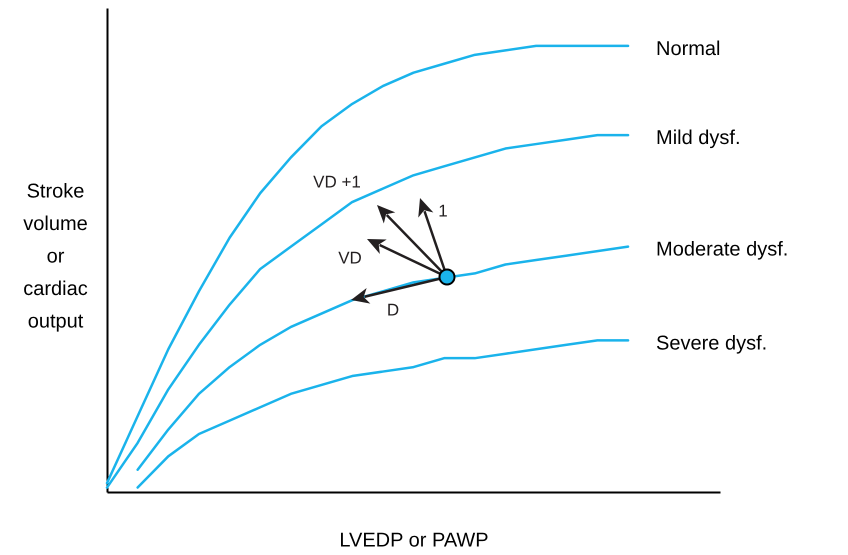 Image resolution: width=848 pixels, height=555 pixels. I want to click on annotation: VD, so click(350, 258).